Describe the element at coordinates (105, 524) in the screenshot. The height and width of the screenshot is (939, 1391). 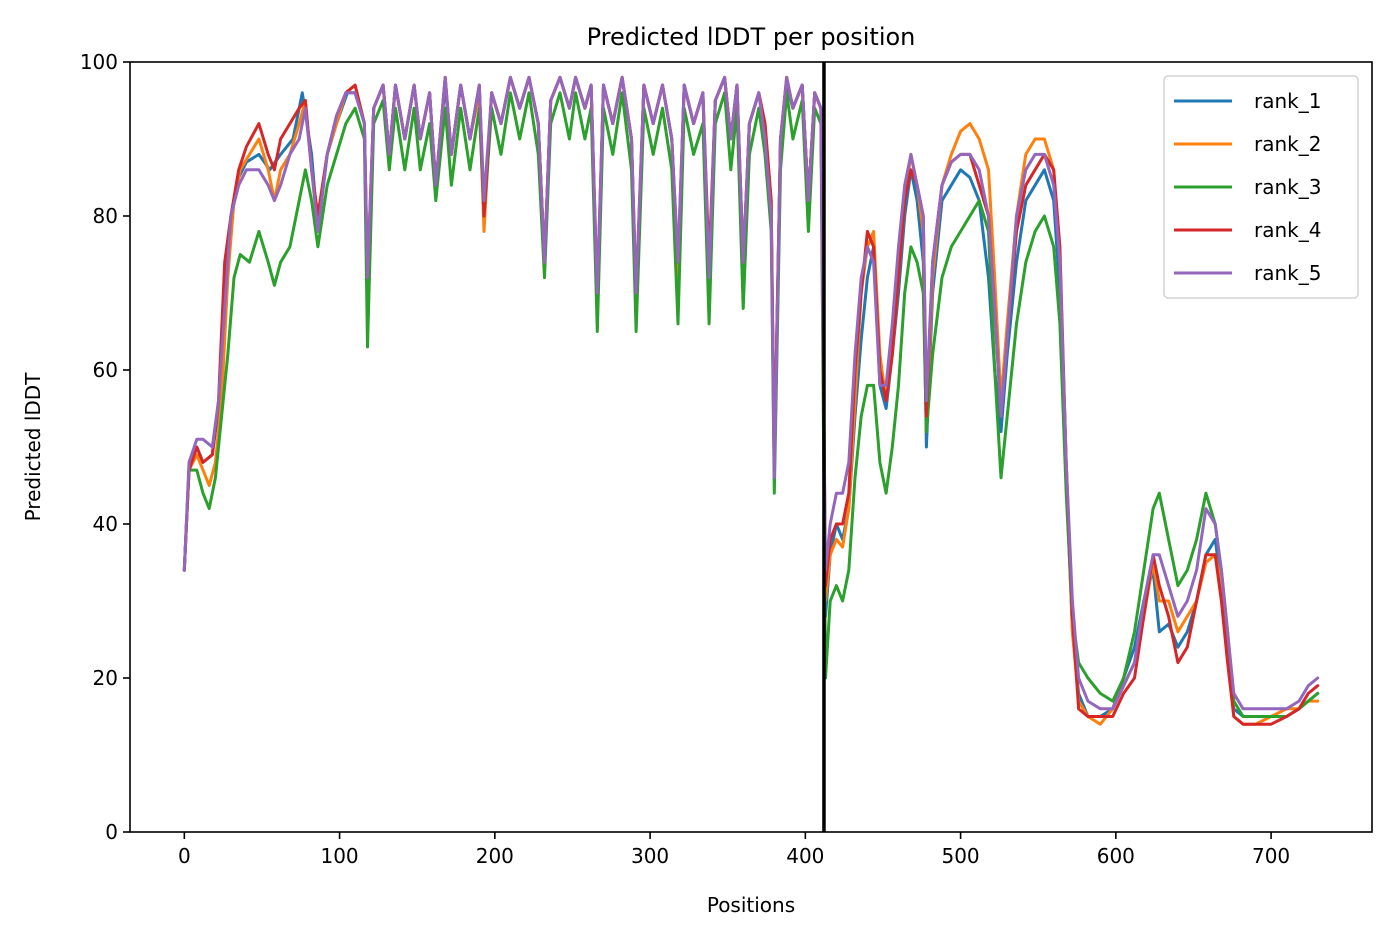
I see `y-tick-label: 40` at that location.